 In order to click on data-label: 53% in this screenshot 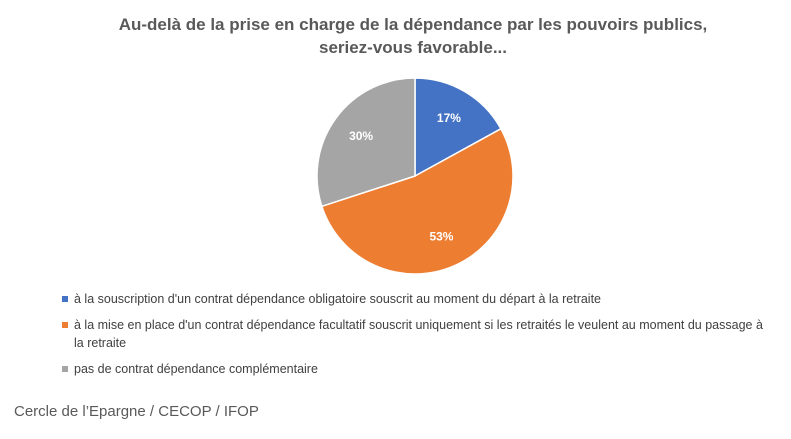, I will do `click(441, 236)`.